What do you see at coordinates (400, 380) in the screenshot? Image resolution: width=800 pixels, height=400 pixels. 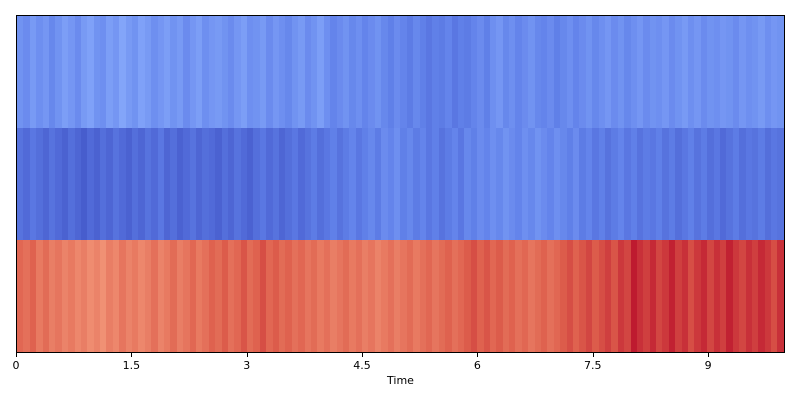 I see `x-axis-label: Time` at bounding box center [400, 380].